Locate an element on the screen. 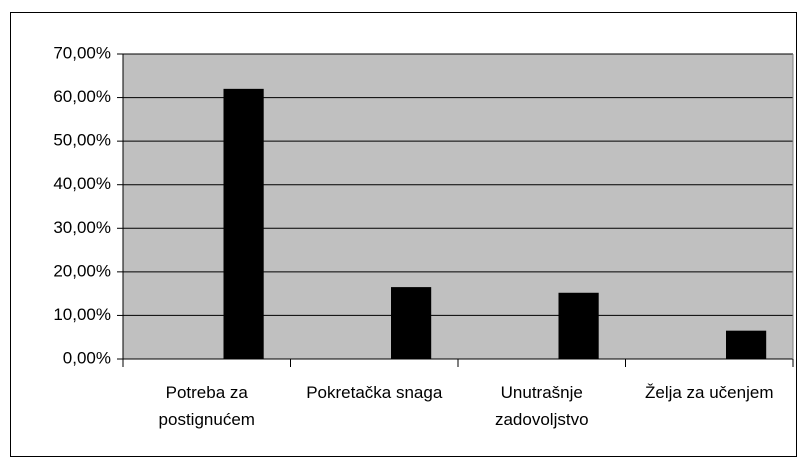 The width and height of the screenshot is (798, 458). y-tick-label: 70,00% is located at coordinates (82, 52).